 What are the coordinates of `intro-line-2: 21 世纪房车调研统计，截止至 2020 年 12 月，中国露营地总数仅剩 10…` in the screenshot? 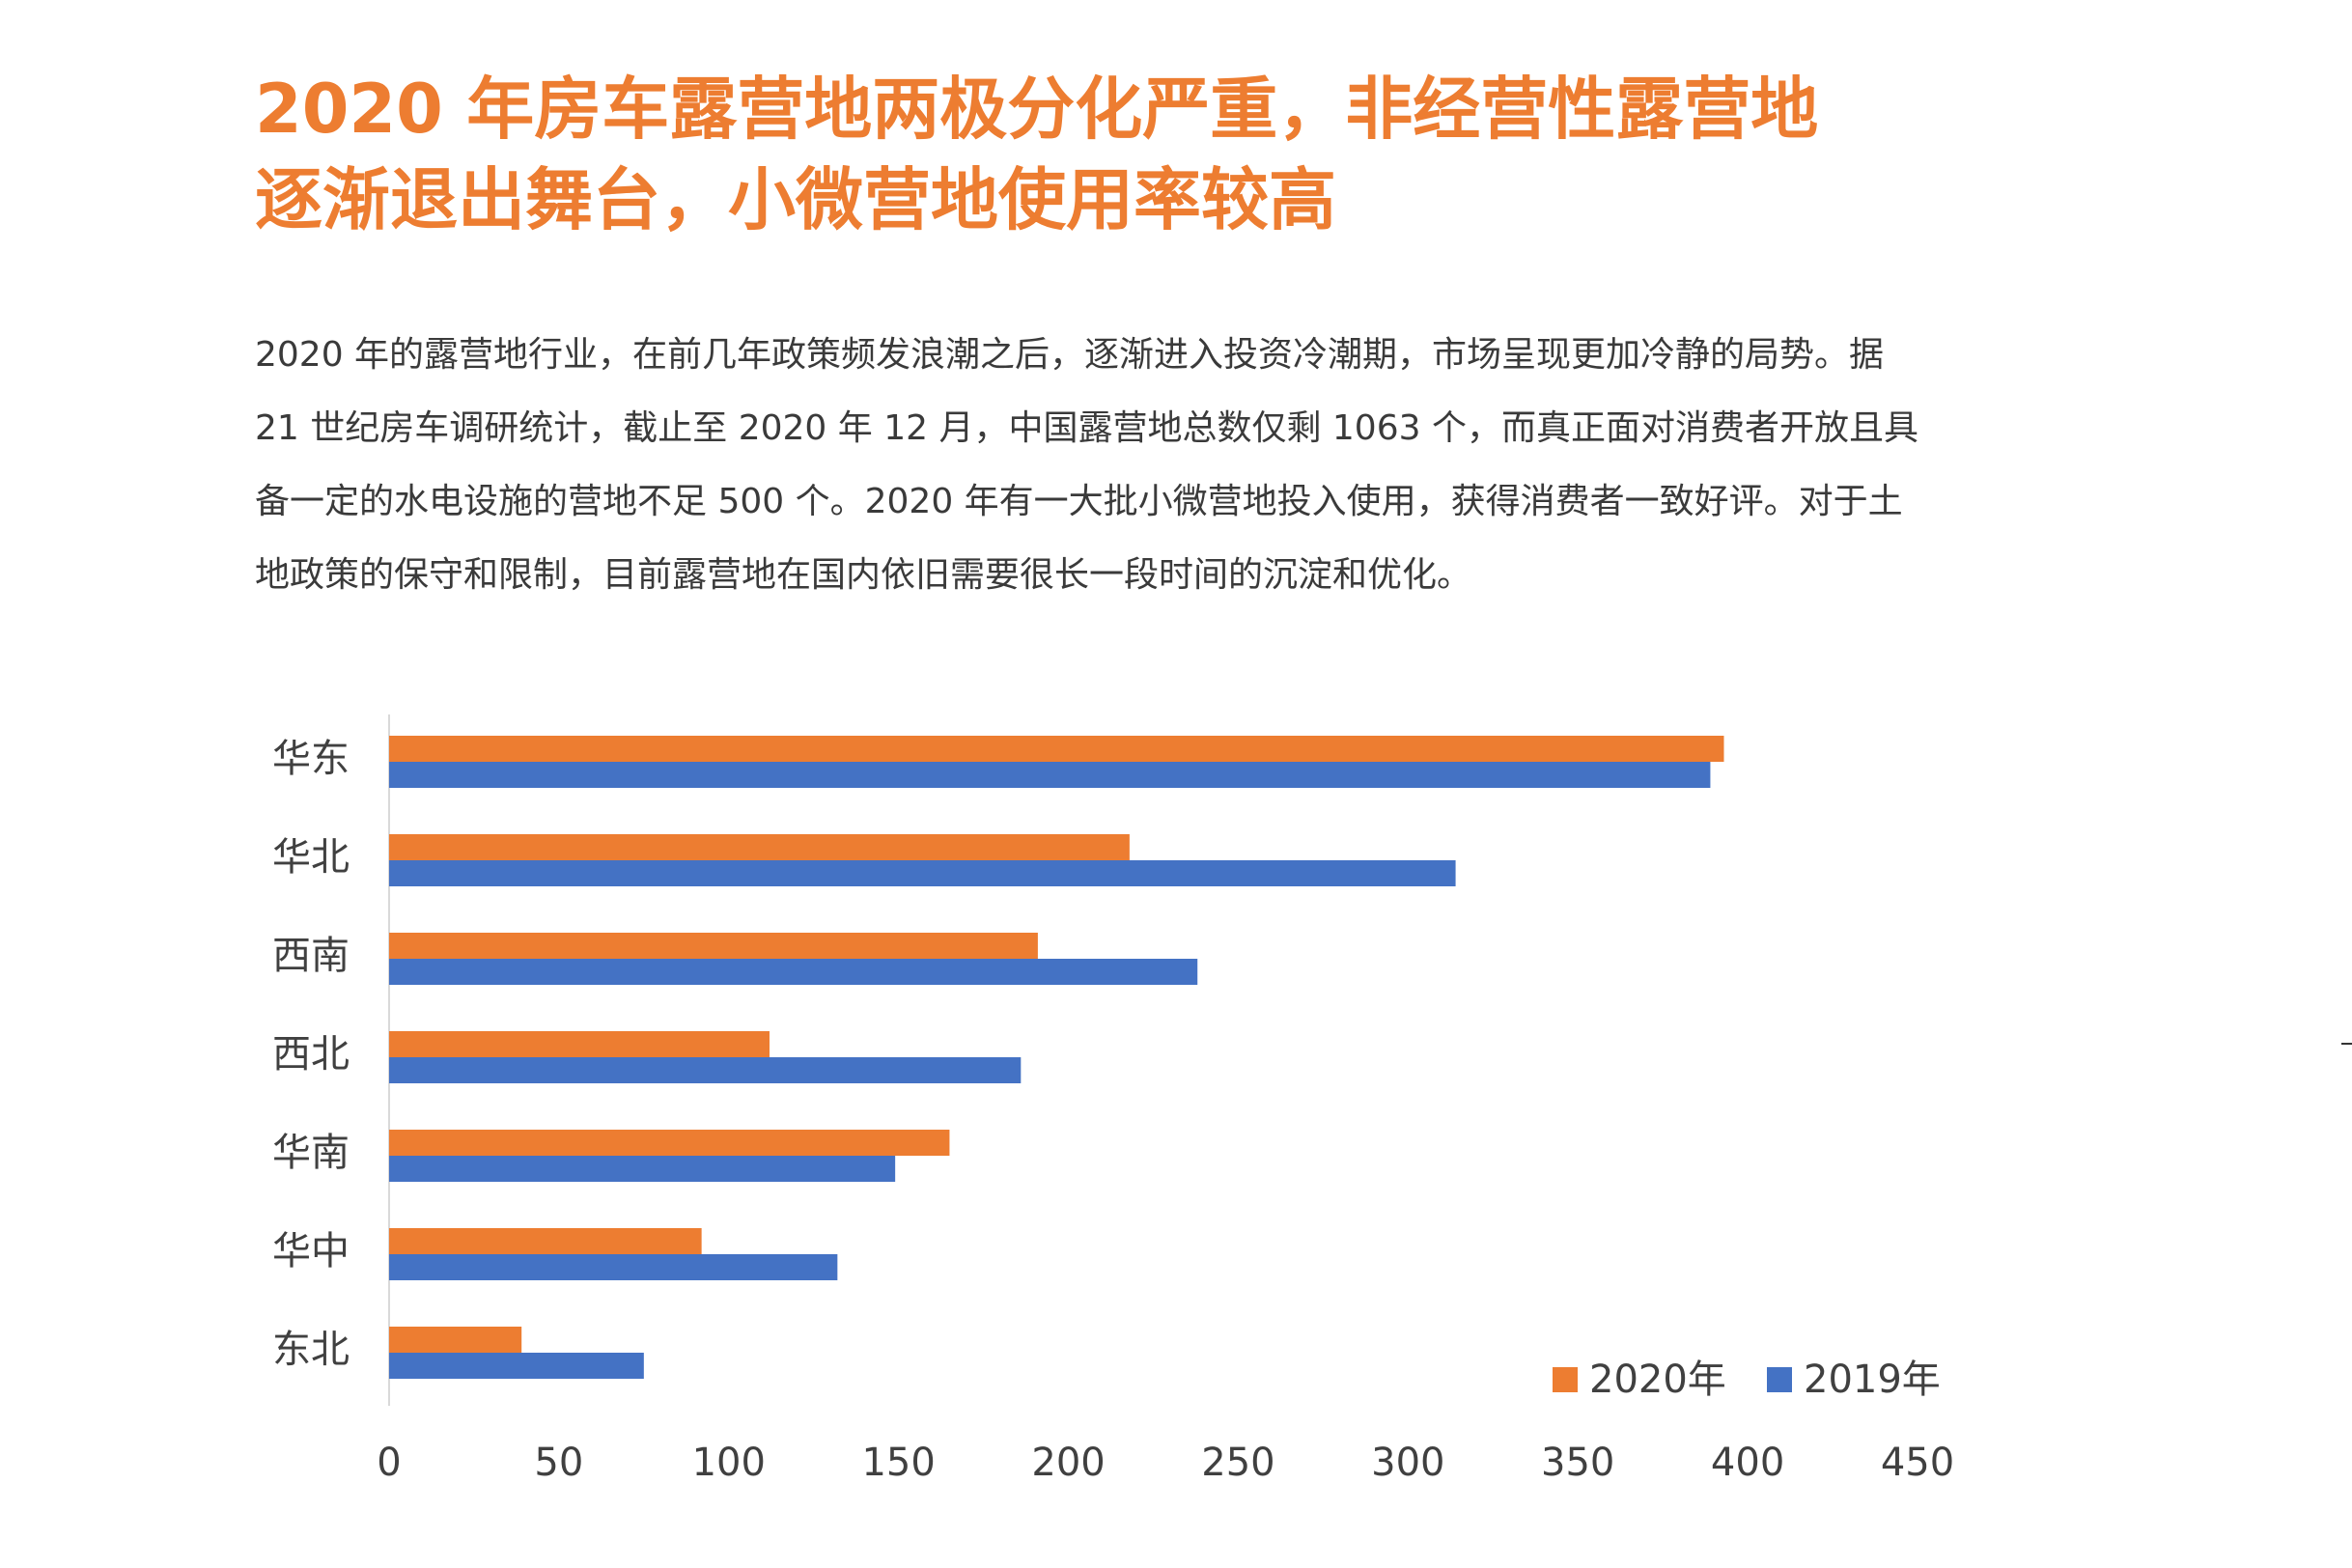 It's located at (1087, 428).